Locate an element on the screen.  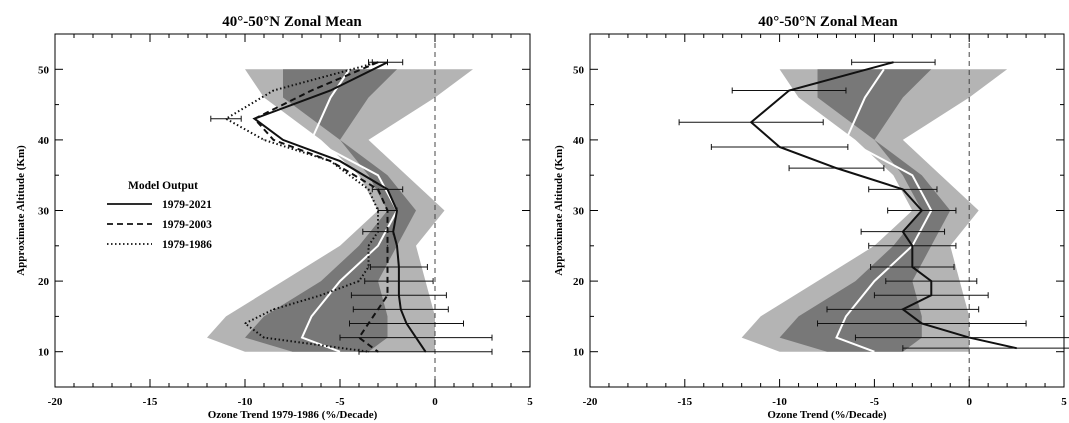
legend-entry-label: 1979-1986 is located at coordinates (187, 245).